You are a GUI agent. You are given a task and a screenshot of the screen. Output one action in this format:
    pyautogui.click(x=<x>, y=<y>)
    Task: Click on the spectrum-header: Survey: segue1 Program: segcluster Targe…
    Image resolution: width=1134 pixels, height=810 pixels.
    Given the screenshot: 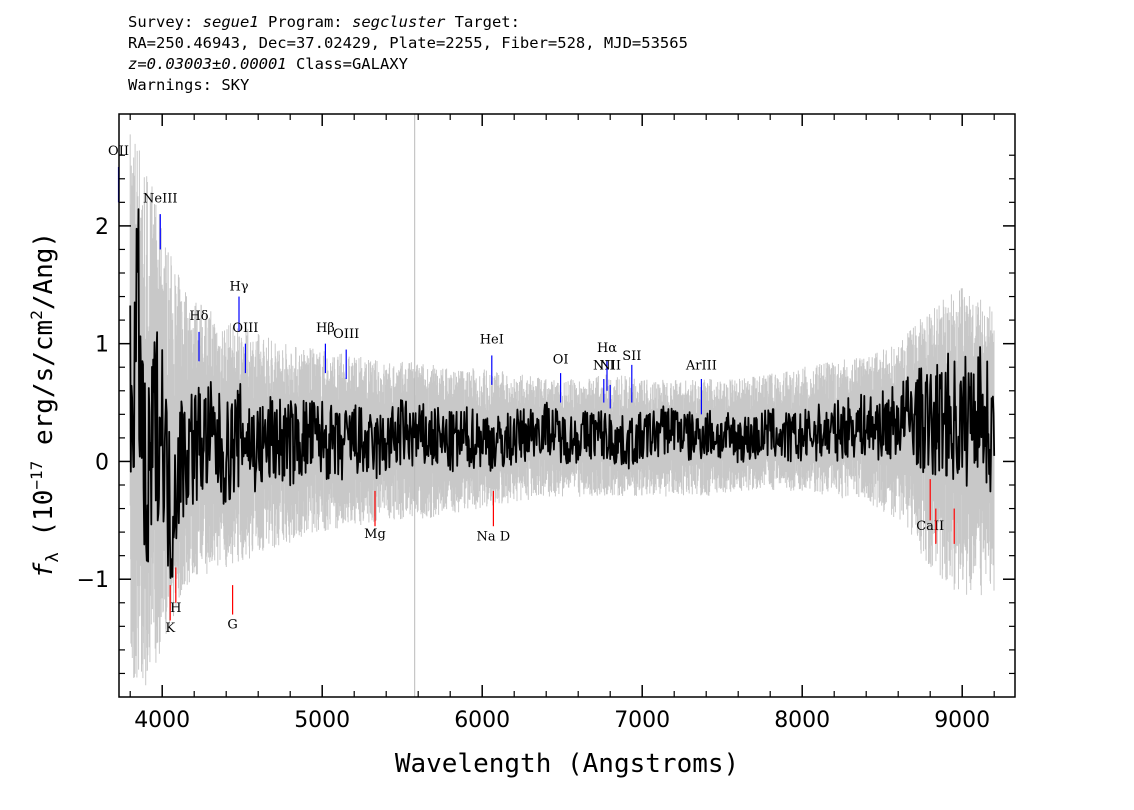 What is the action you would take?
    pyautogui.click(x=408, y=54)
    